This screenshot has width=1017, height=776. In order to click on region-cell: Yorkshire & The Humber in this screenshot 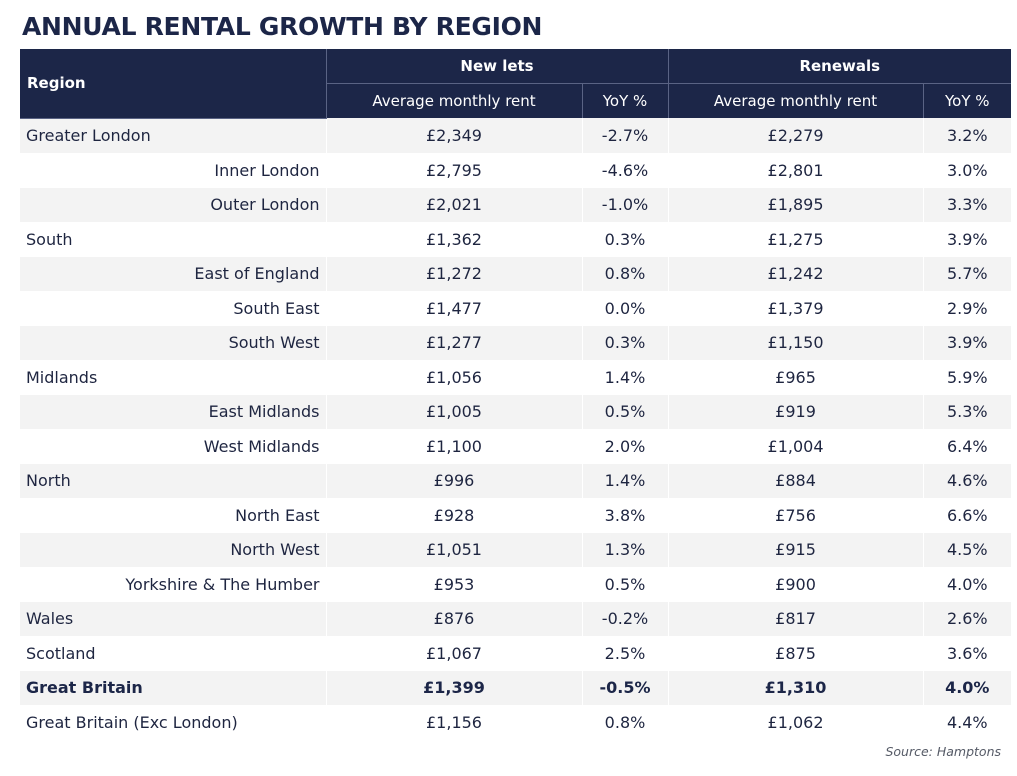, I will do `click(173, 584)`.